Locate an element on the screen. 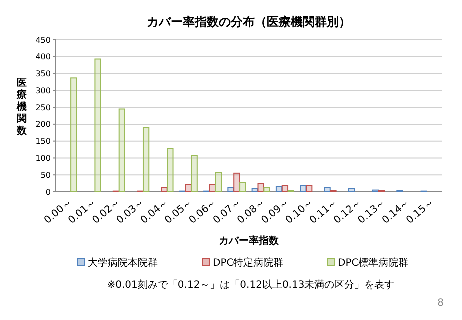 The image size is (462, 320). y-tick-label: 50 is located at coordinates (45, 175).